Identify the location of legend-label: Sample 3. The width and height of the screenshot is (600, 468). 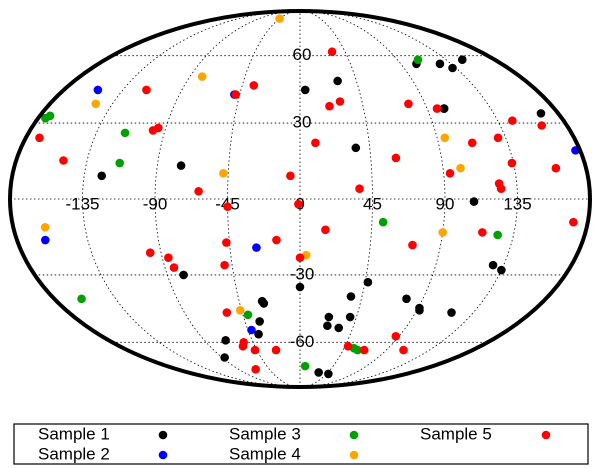
(265, 433).